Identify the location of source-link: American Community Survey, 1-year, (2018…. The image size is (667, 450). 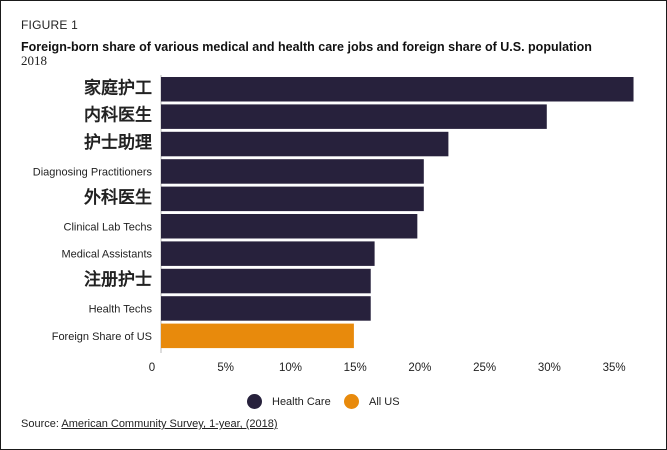
(169, 424).